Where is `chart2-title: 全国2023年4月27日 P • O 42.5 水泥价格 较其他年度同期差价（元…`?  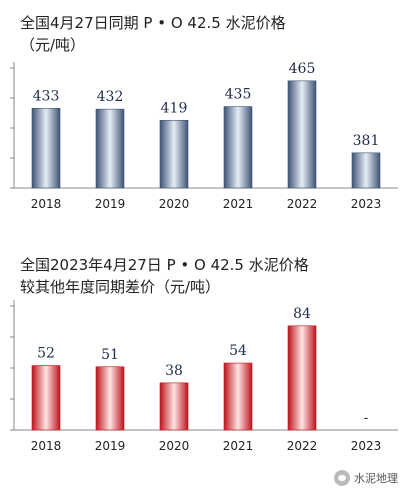 chart2-title: 全国2023年4月27日 P • O 42.5 水泥价格 较其他年度同期差价（元… is located at coordinates (164, 276).